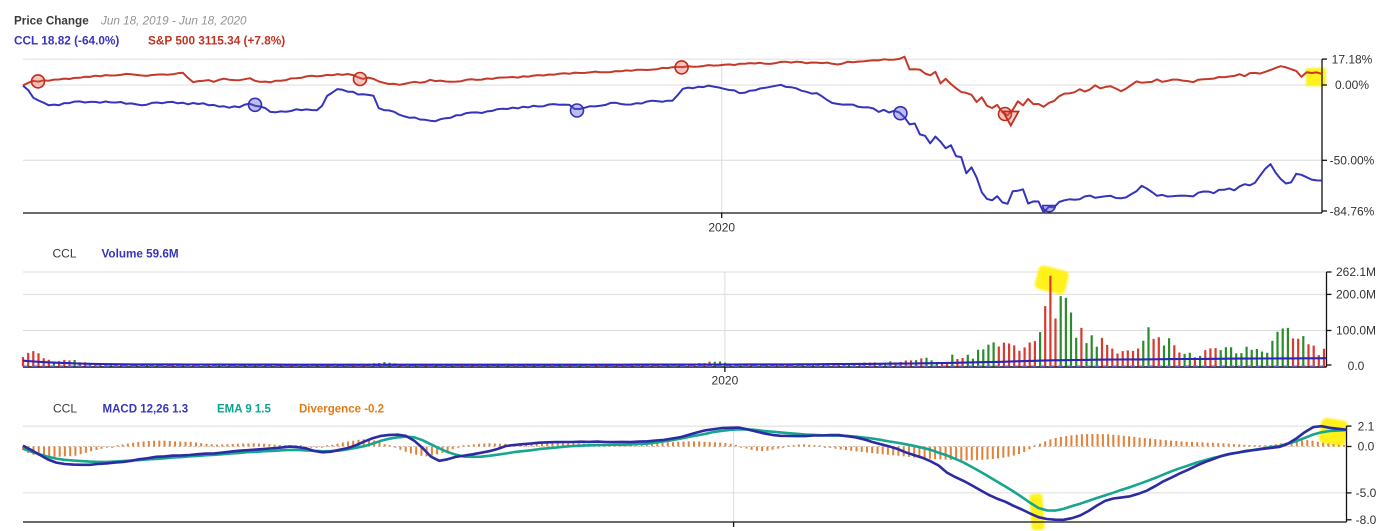 This screenshot has width=1385, height=531. I want to click on svg-text: 17.18%, so click(1352, 59).